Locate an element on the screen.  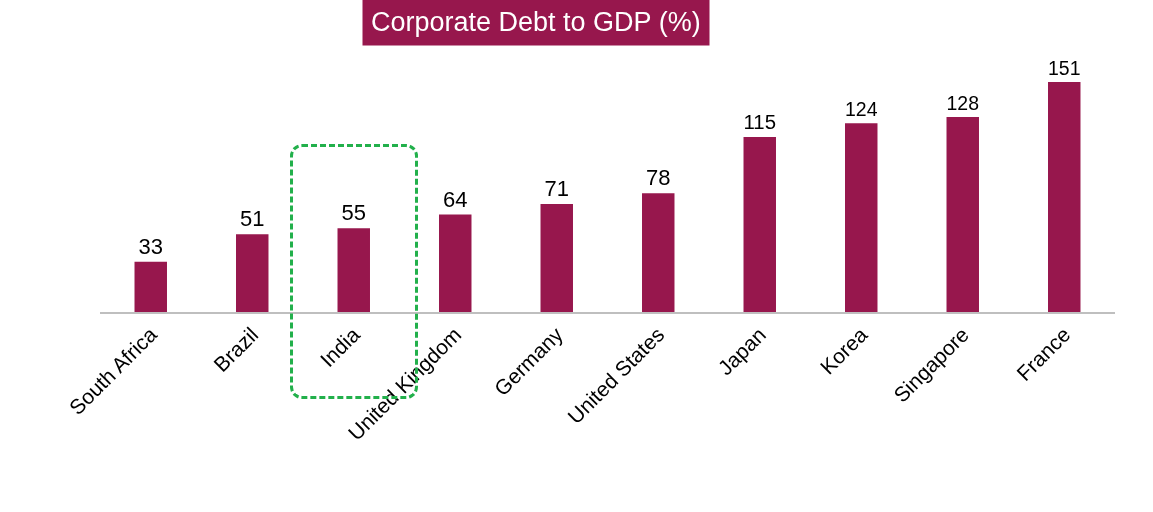
data-label: 64 is located at coordinates (455, 199).